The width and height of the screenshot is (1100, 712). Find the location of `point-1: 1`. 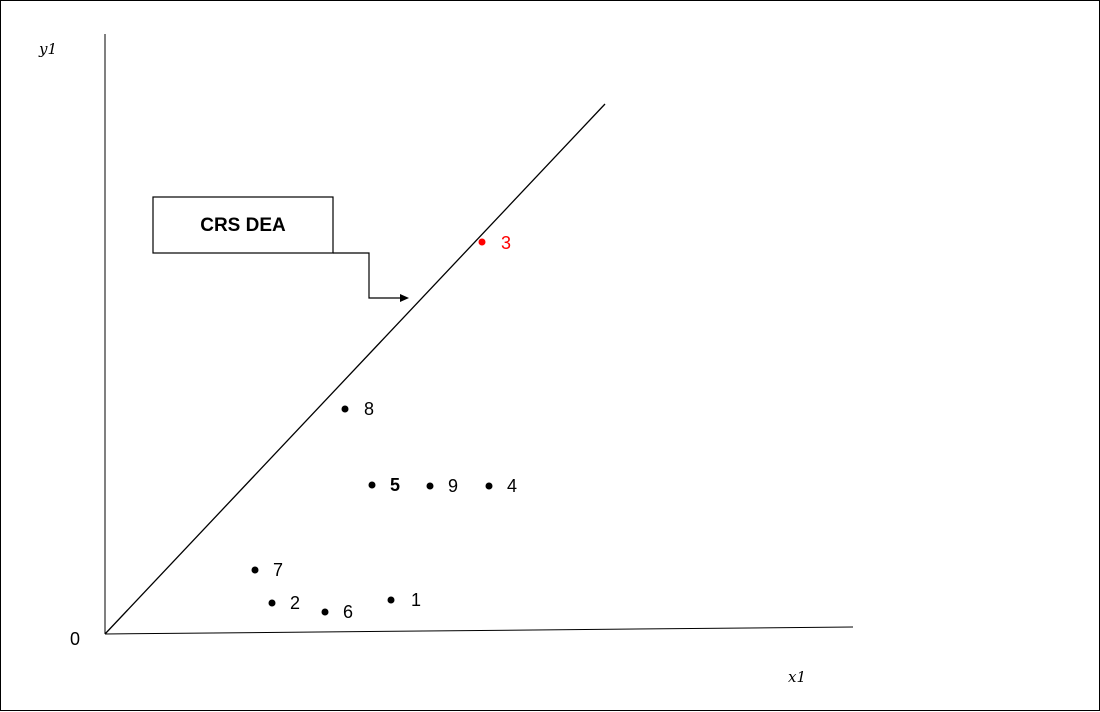

point-1: 1 is located at coordinates (404, 600).